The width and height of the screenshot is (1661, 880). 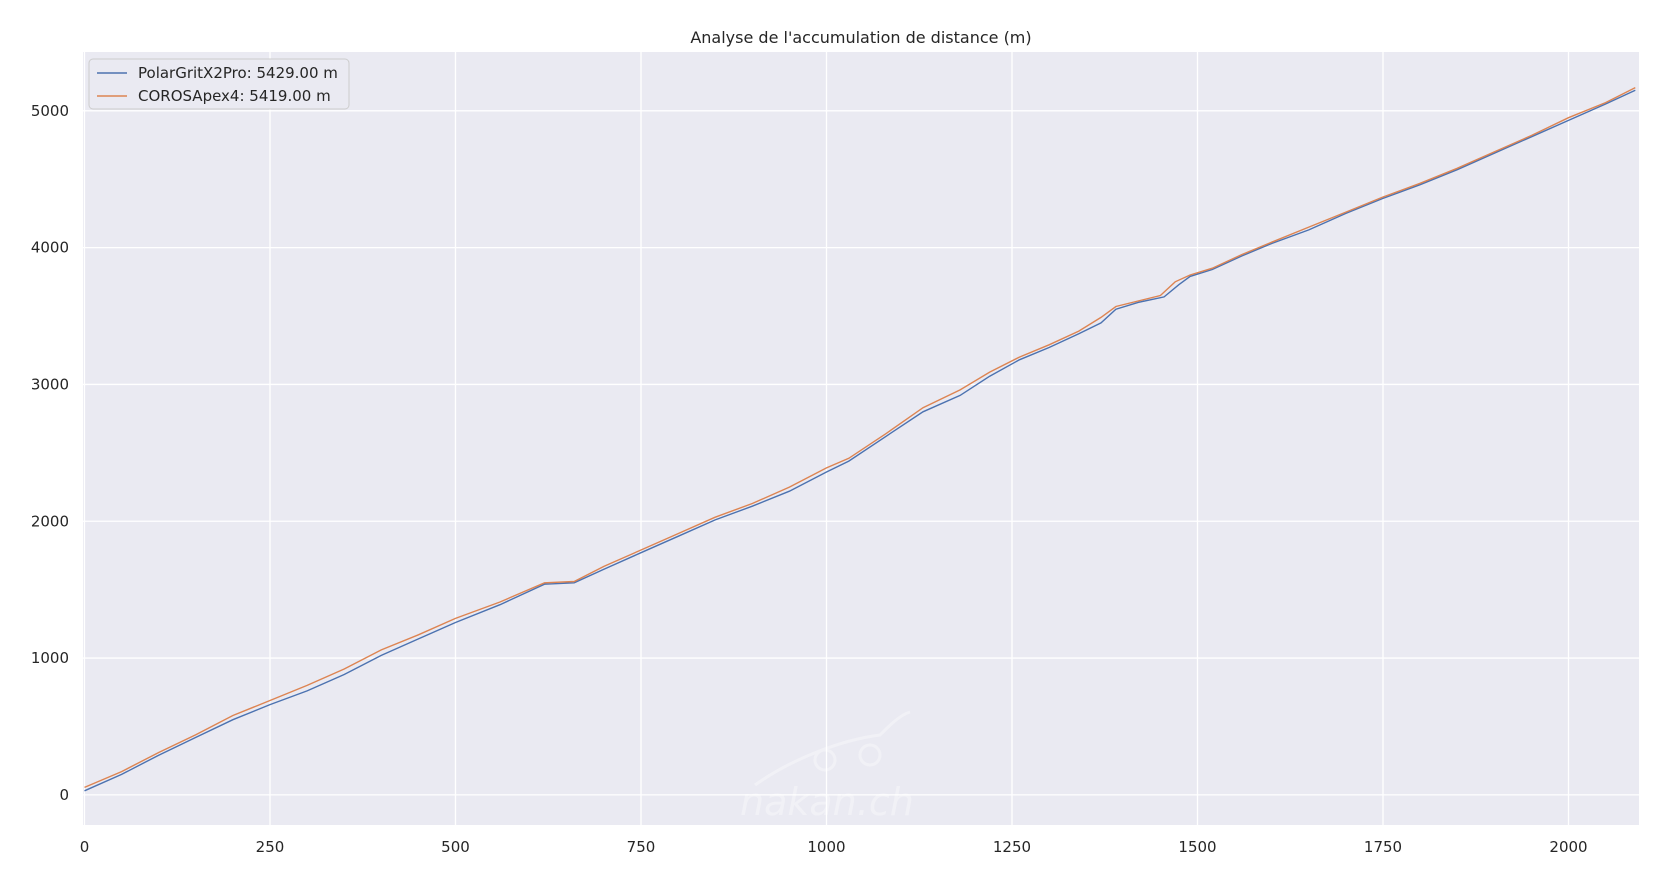 What do you see at coordinates (455, 847) in the screenshot?
I see `x-tick-label: 500` at bounding box center [455, 847].